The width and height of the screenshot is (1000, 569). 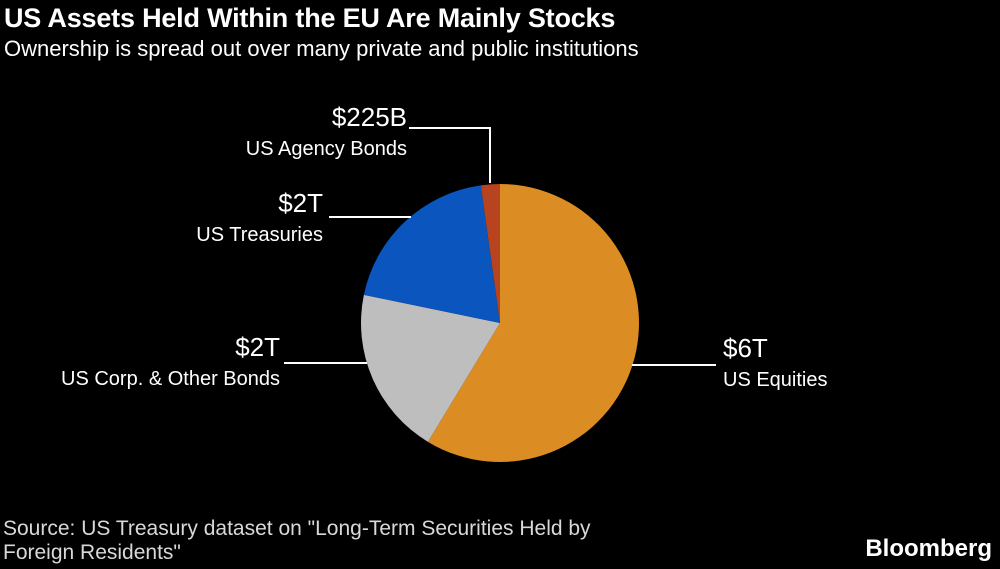 I want to click on pie-slices, so click(x=499, y=323).